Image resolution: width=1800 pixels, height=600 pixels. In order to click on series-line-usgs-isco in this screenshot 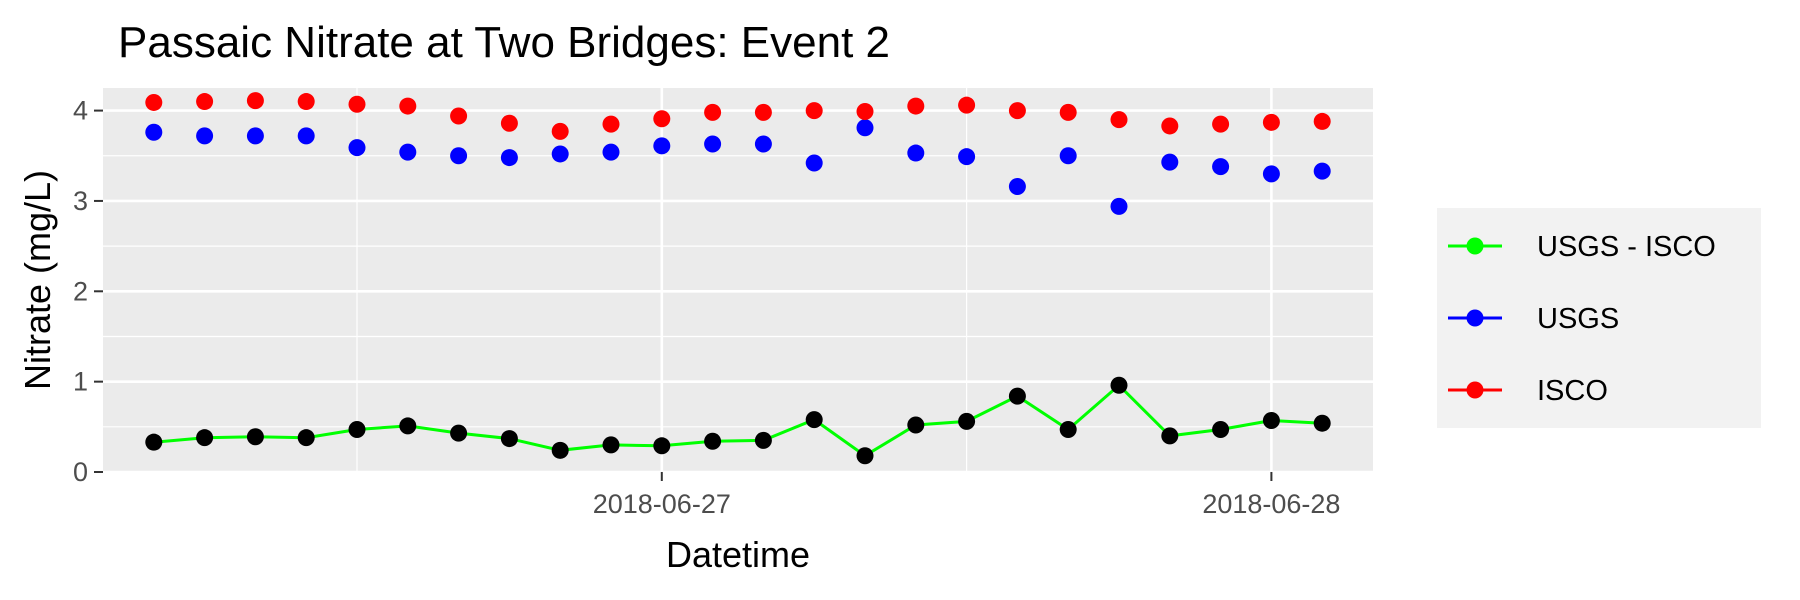, I will do `click(738, 420)`.